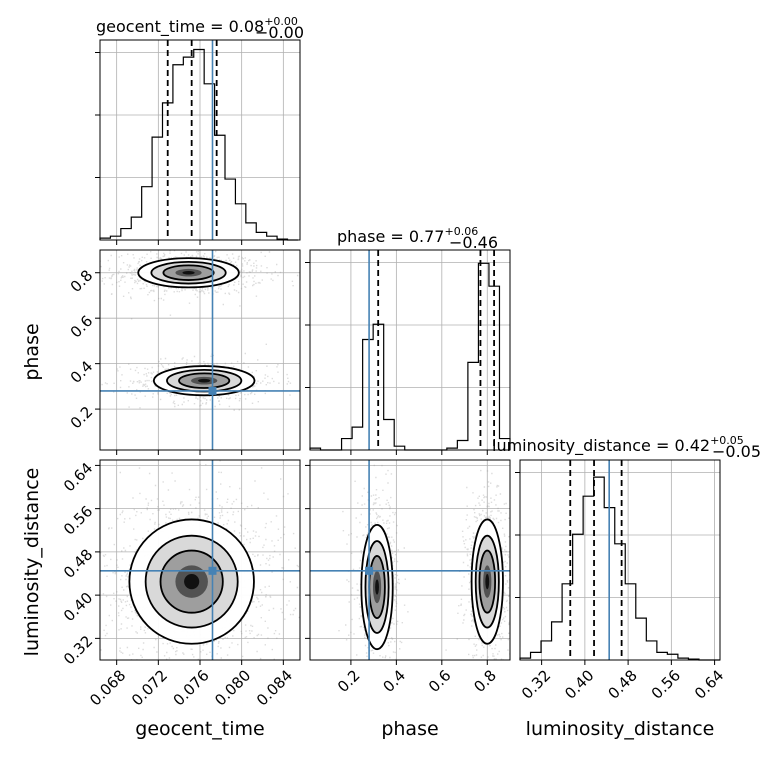 The width and height of the screenshot is (760, 760). I want to click on xlabel-luminosity-distance: luminosity_distance, so click(620, 729).